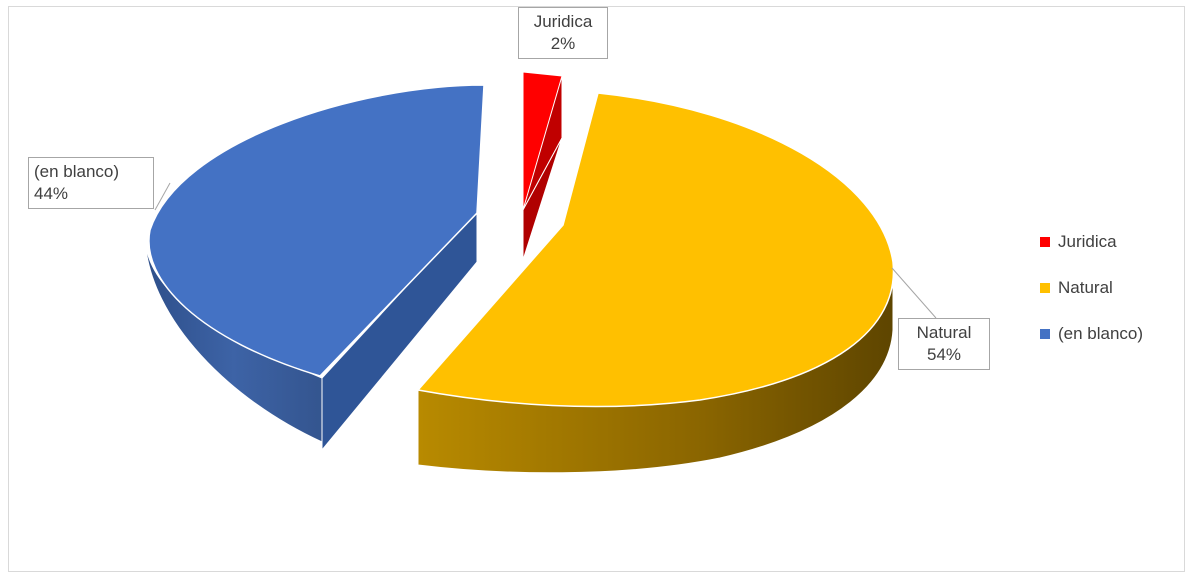 This screenshot has width=1190, height=575. Describe the element at coordinates (1087, 241) in the screenshot. I see `legend-label-juridica: Juridica` at that location.